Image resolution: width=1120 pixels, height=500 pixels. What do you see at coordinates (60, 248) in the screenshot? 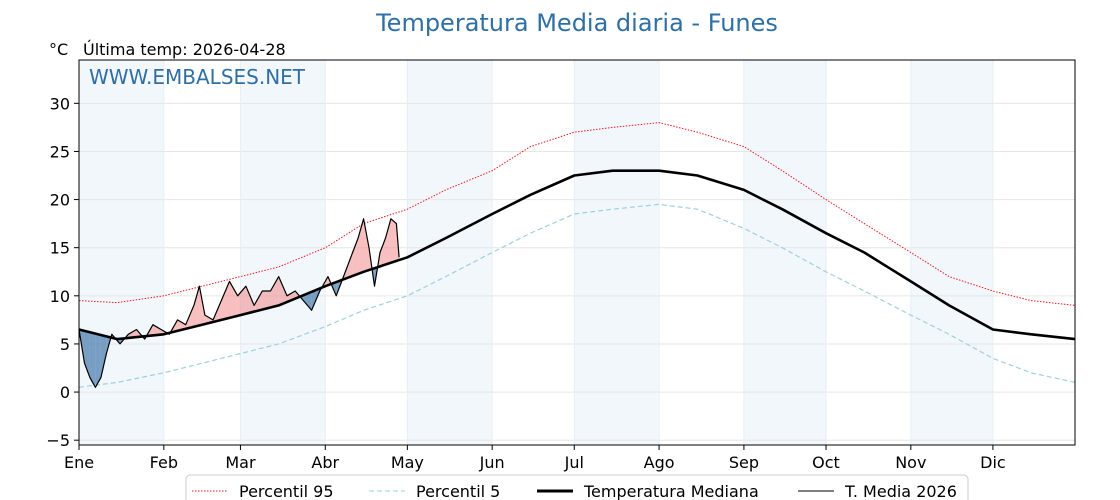
I see `y-tick-label: 15` at bounding box center [60, 248].